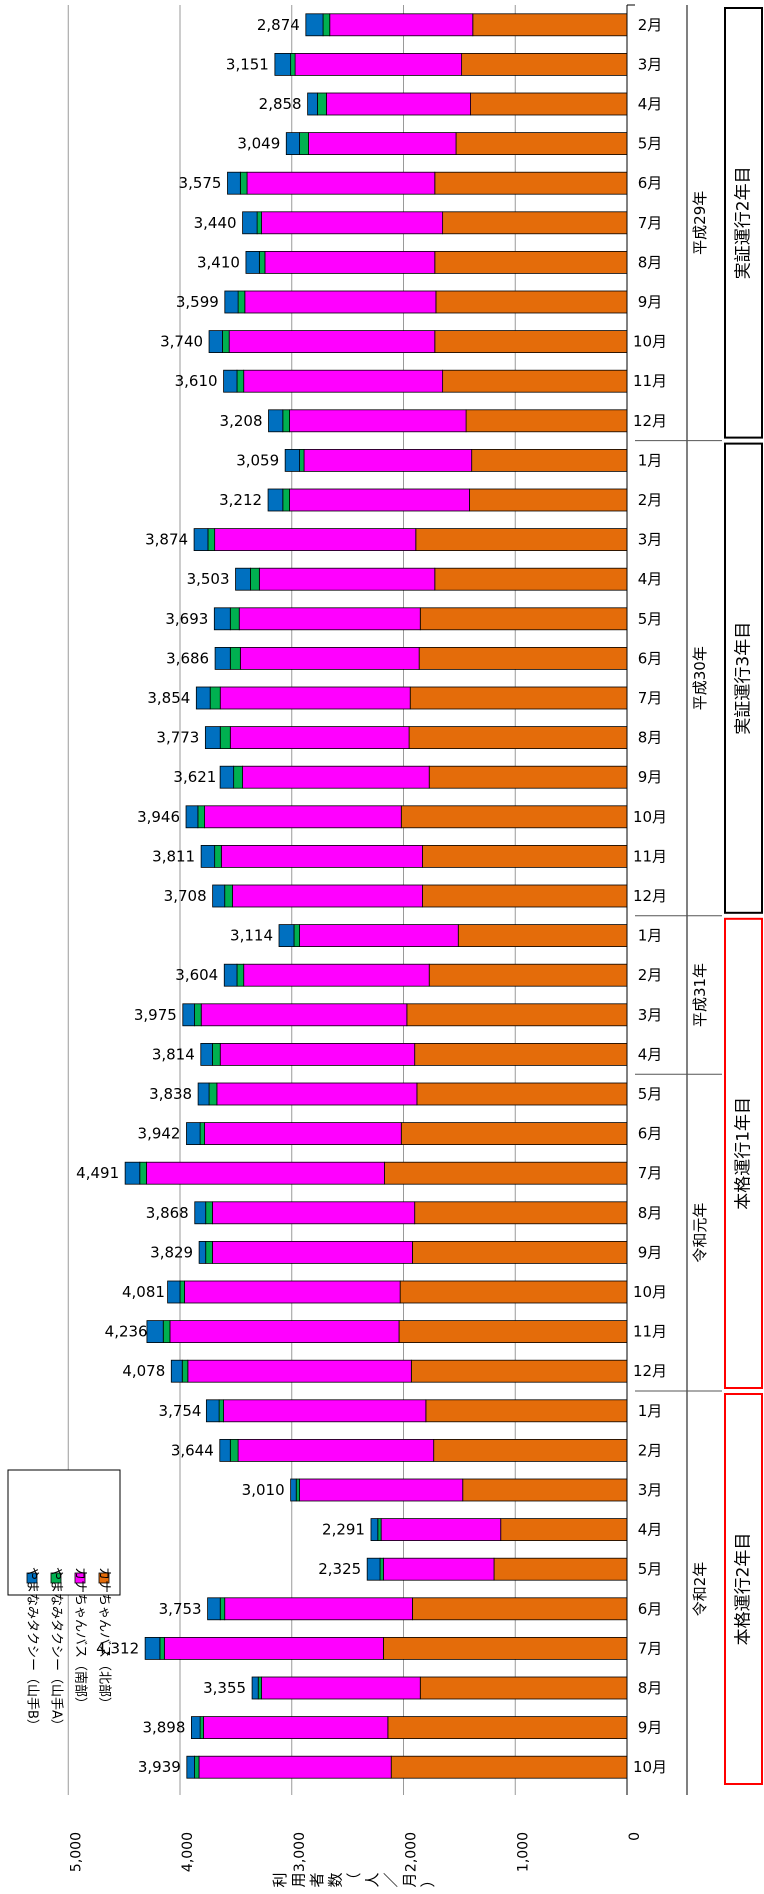 This screenshot has width=764, height=1894. What do you see at coordinates (650, 500) in the screenshot?
I see `category-label: 2月` at bounding box center [650, 500].